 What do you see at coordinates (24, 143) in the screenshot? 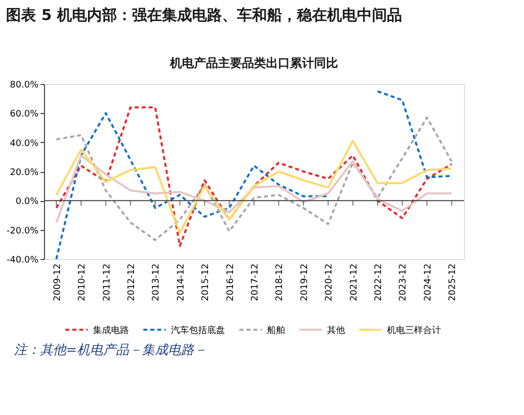
I see `y-tick-label: 40.0%` at bounding box center [24, 143].